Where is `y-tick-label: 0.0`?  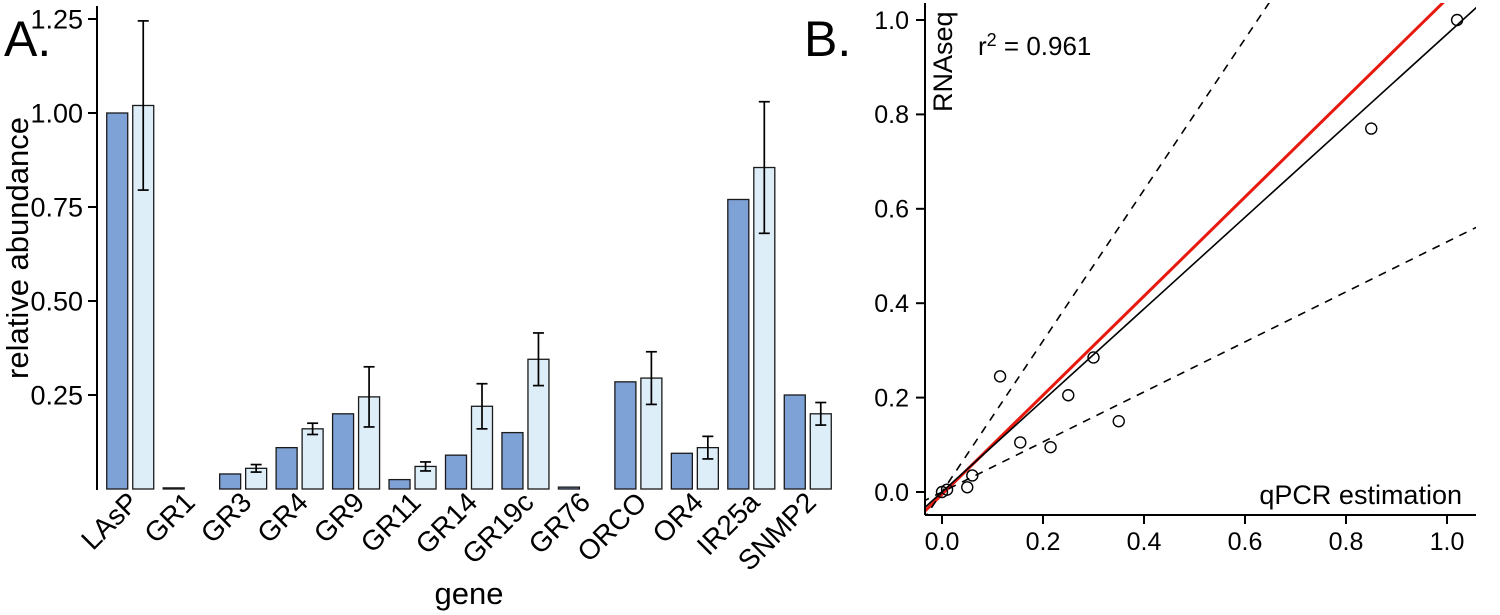
y-tick-label: 0.0 is located at coordinates (891, 493).